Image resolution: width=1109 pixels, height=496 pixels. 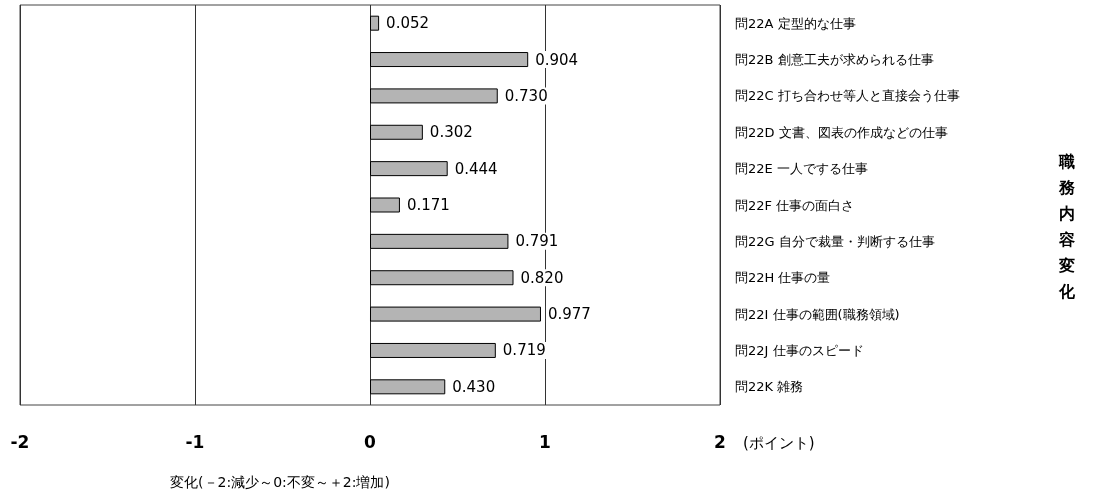 What do you see at coordinates (370, 441) in the screenshot?
I see `x-tick-label: 0` at bounding box center [370, 441].